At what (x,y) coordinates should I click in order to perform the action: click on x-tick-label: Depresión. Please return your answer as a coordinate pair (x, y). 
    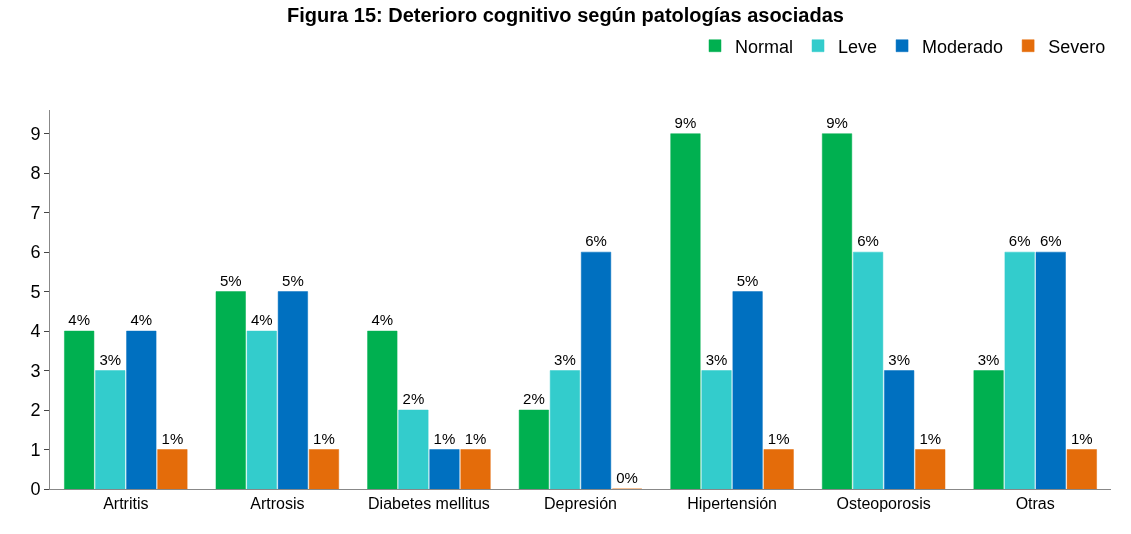
    Looking at the image, I should click on (580, 504).